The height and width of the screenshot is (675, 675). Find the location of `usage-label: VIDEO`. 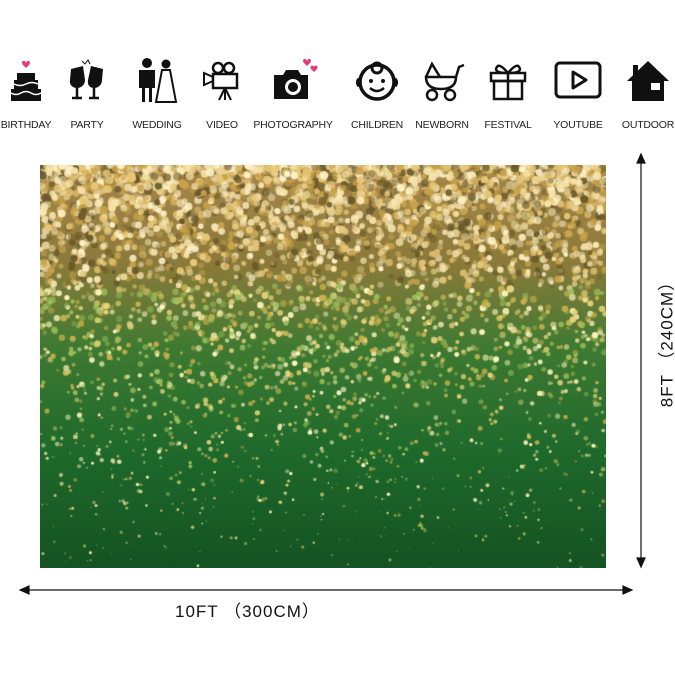

usage-label: VIDEO is located at coordinates (222, 125).